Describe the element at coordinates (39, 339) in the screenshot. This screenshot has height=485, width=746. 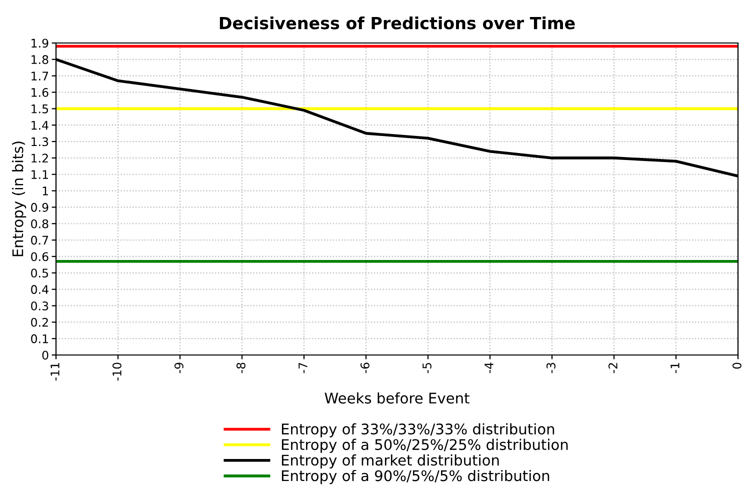
I see `y-tick-label: 0.1` at that location.